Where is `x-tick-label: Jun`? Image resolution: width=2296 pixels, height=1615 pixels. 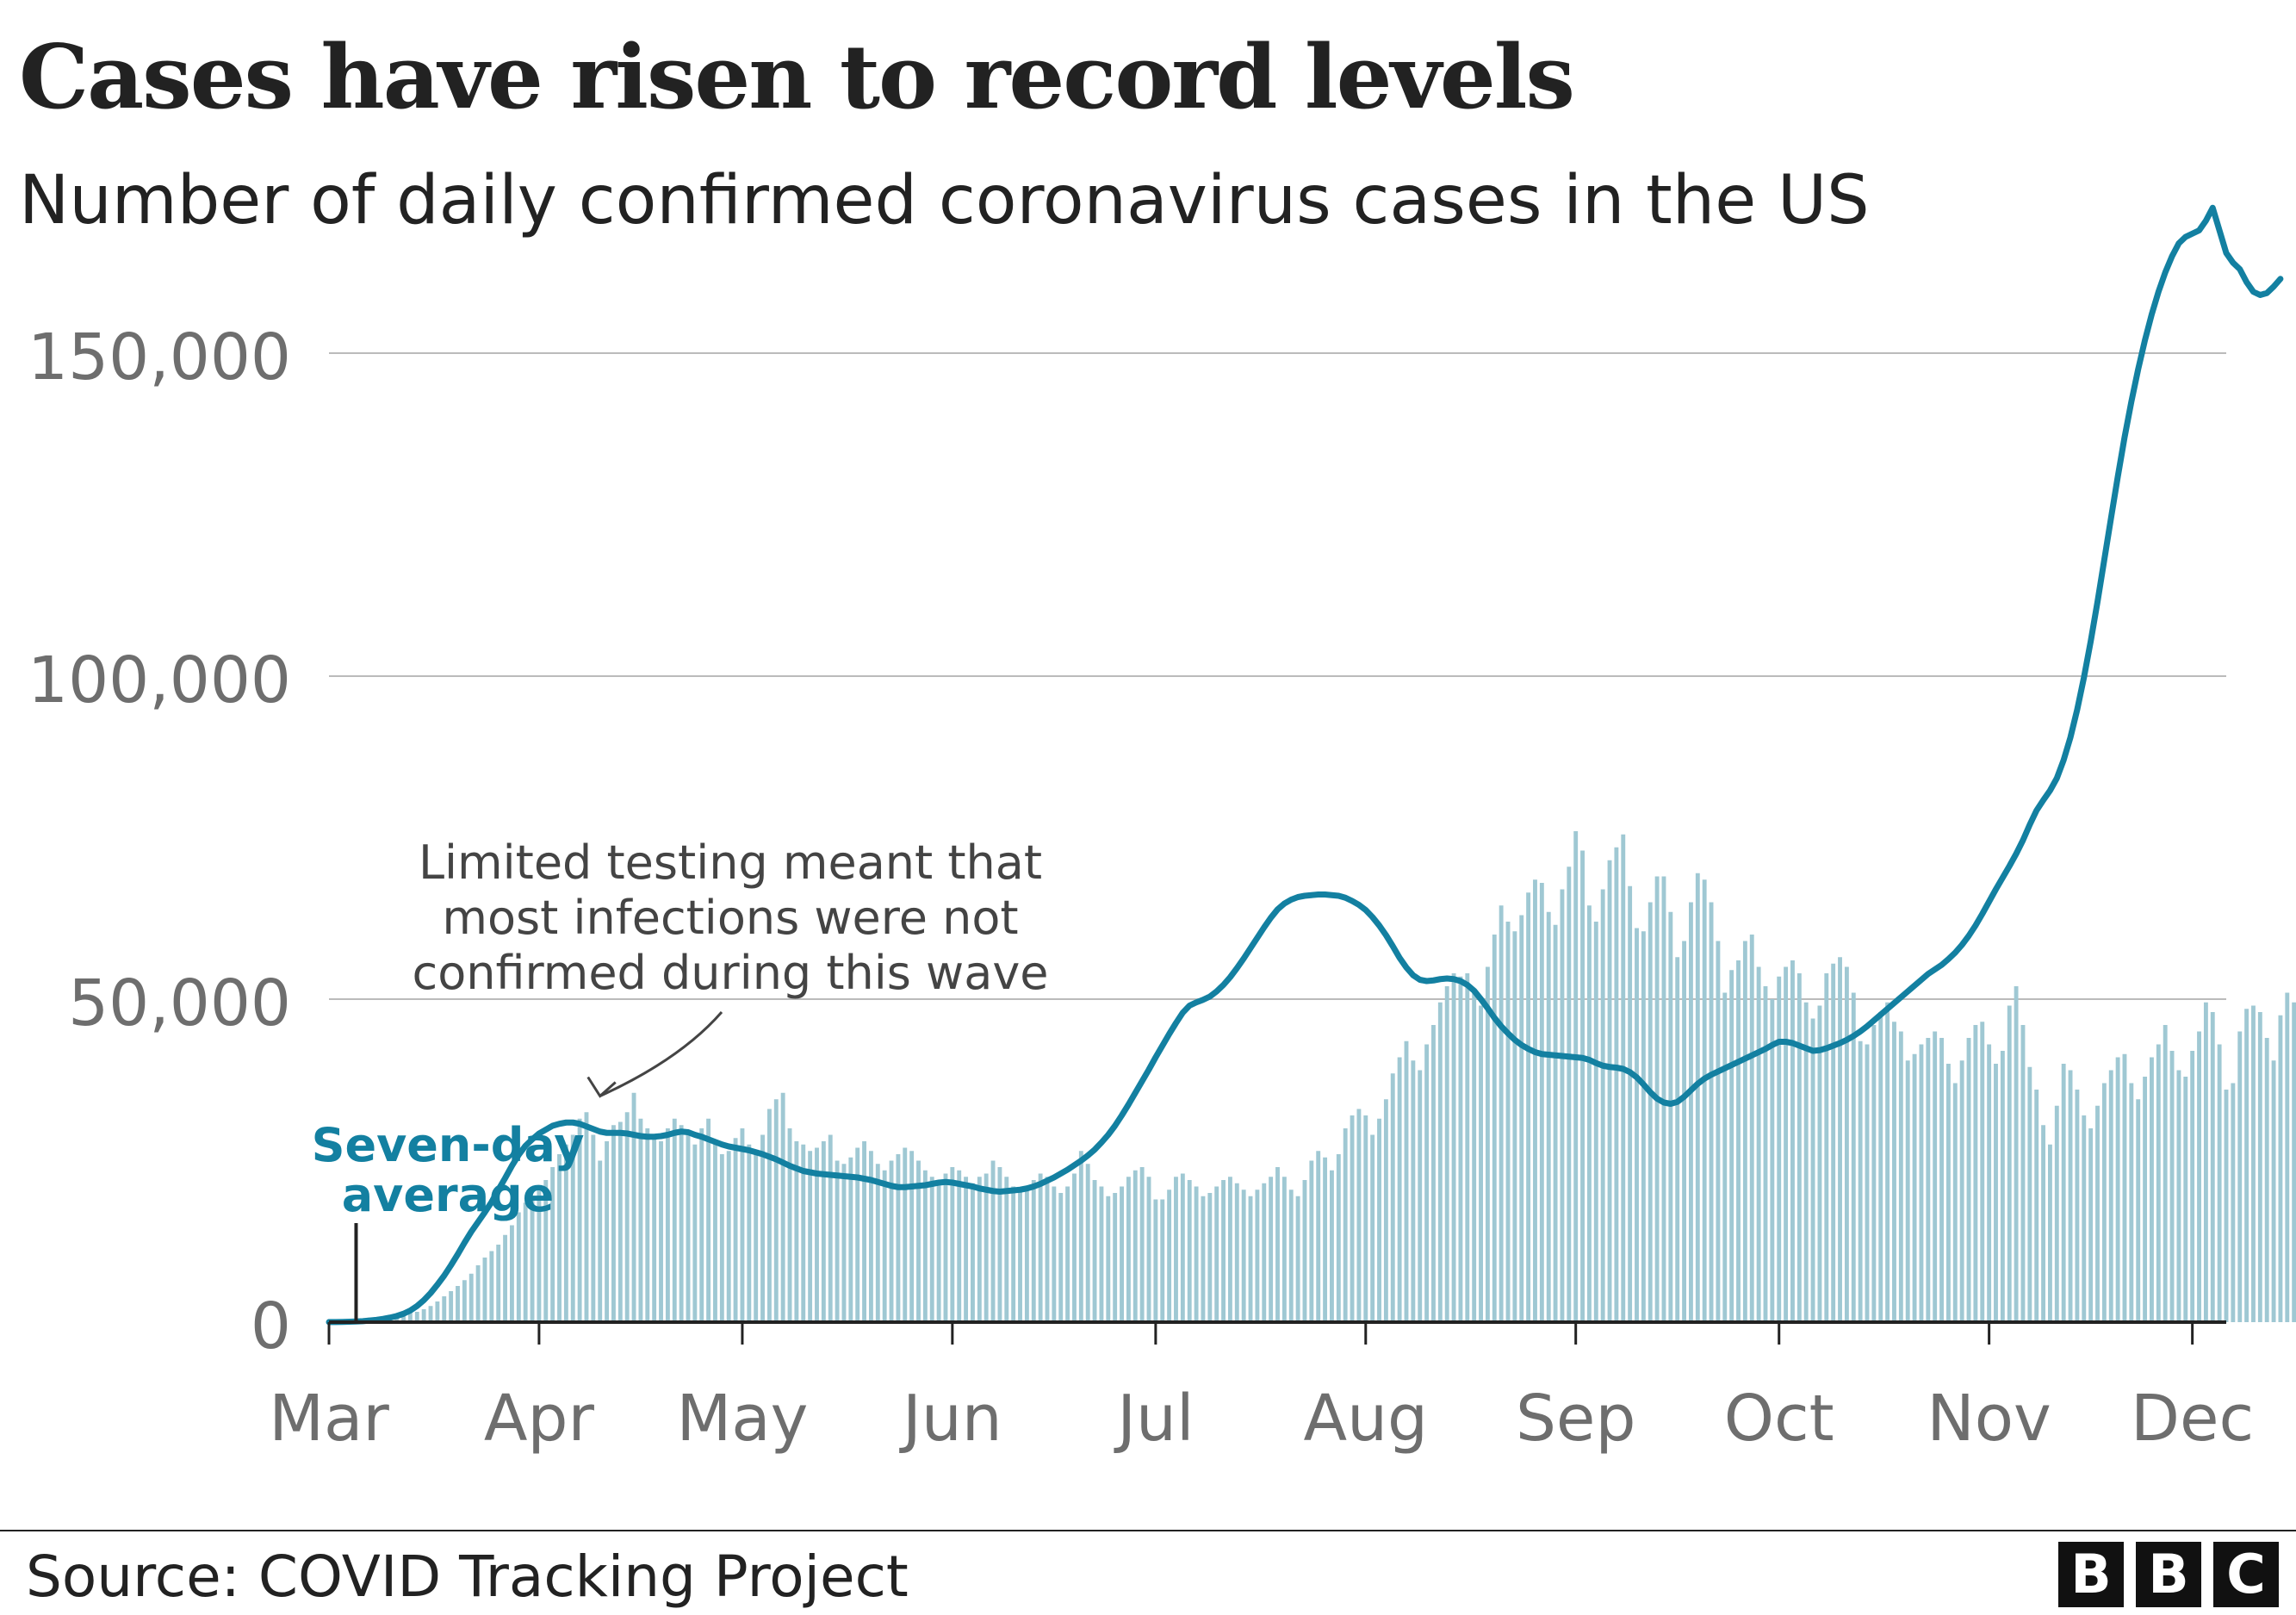
x-tick-label: Jun is located at coordinates (950, 1419).